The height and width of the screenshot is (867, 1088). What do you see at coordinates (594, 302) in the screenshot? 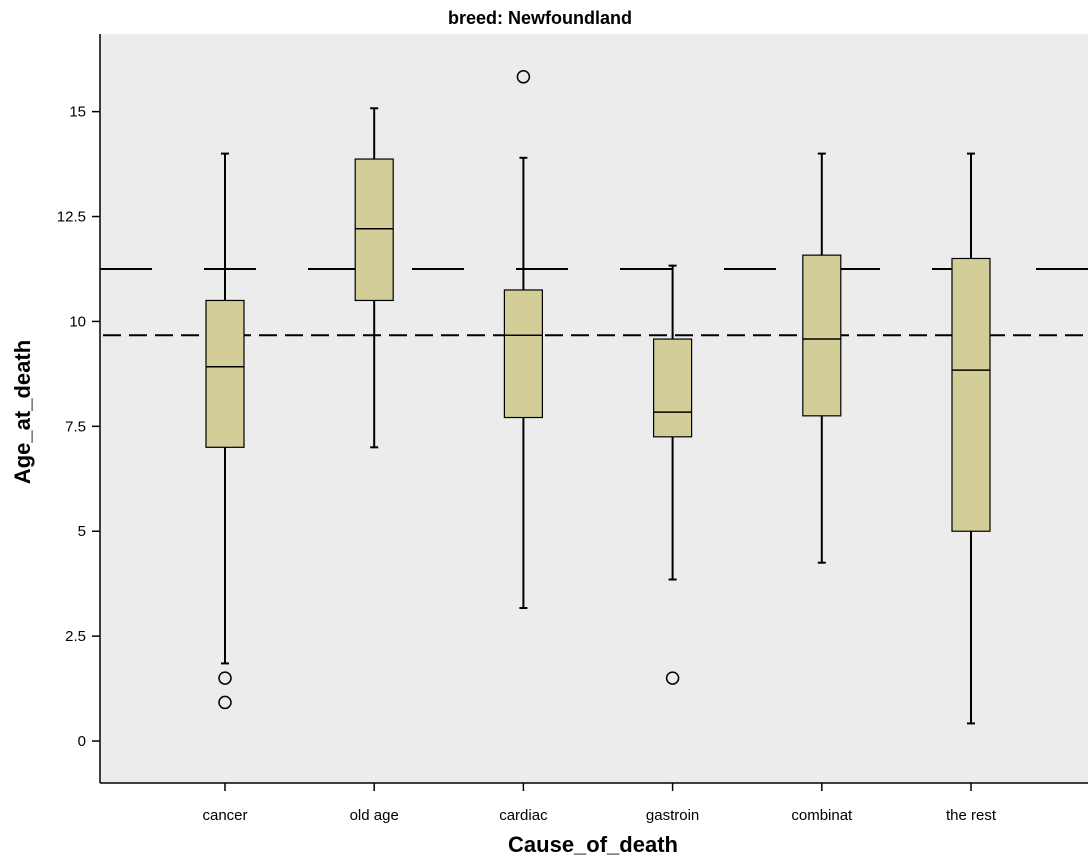
I see `reference-lines` at bounding box center [594, 302].